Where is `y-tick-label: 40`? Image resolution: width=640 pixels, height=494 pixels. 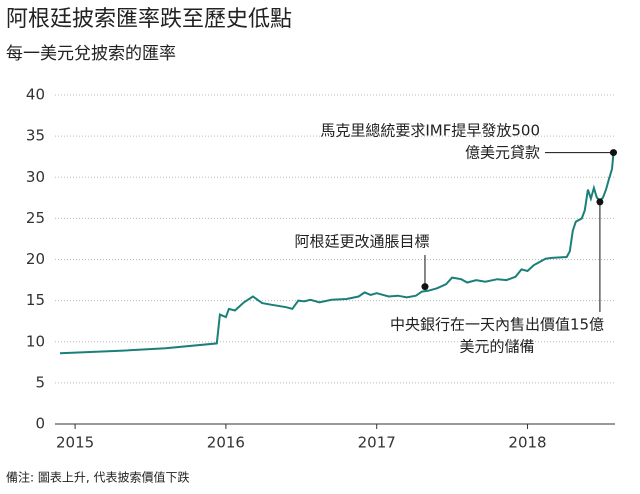
y-tick-label: 40 is located at coordinates (35, 95).